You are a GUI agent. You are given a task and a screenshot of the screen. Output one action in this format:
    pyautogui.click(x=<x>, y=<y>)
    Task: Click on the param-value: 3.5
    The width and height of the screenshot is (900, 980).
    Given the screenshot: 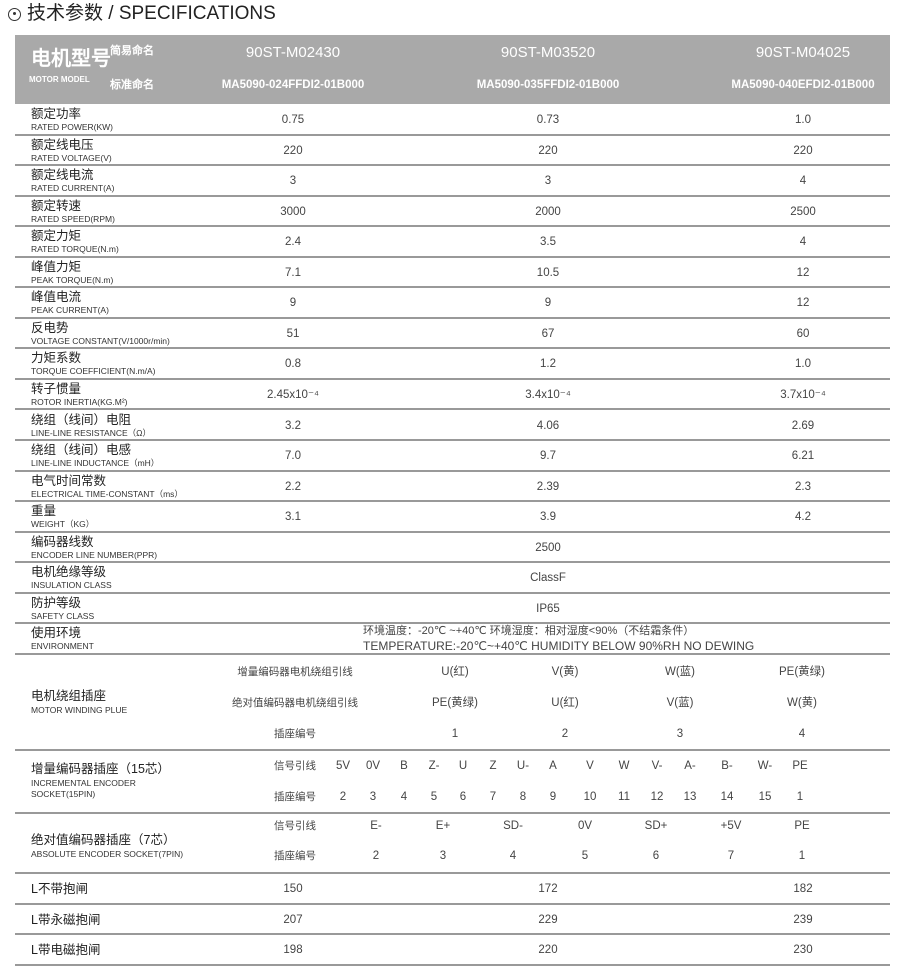 What is the action you would take?
    pyautogui.click(x=548, y=242)
    